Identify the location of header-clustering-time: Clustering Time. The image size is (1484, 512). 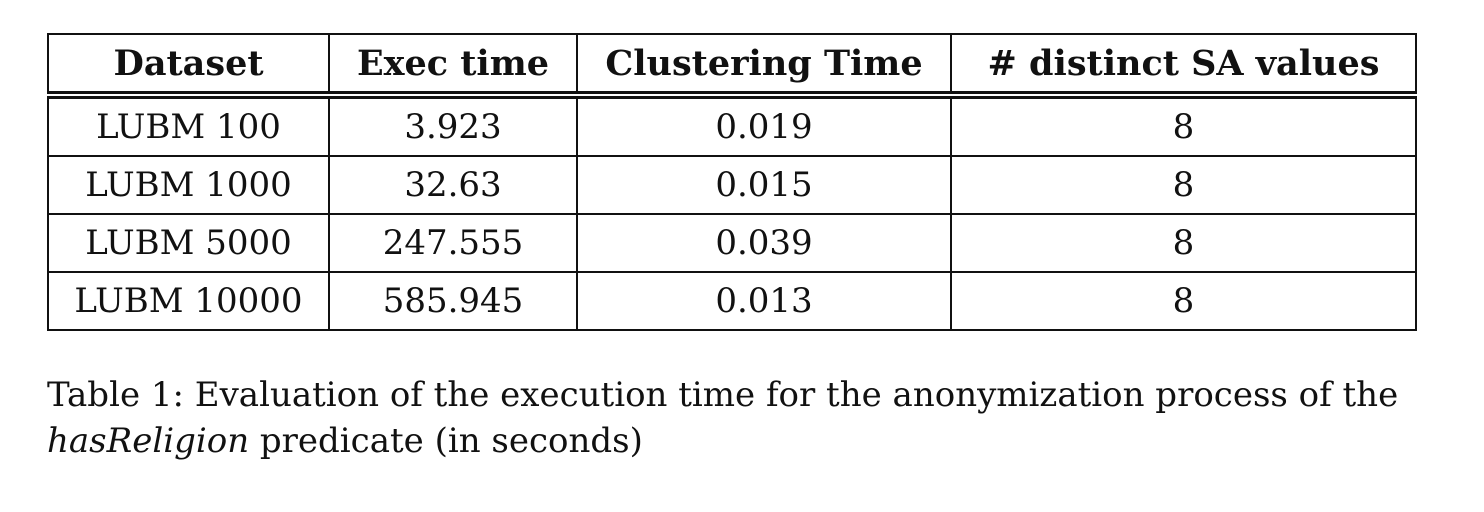
(764, 66).